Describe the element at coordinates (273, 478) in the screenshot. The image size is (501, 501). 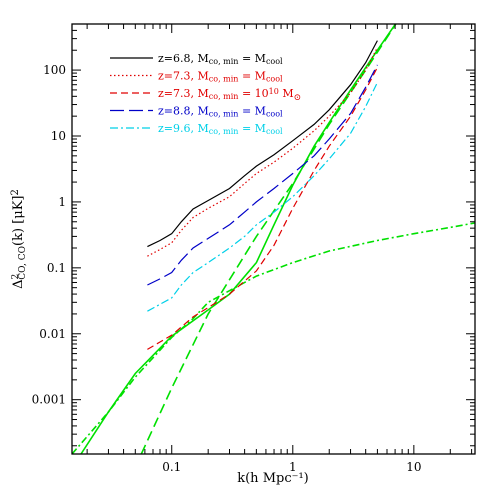
I see `x-axis-label: k(h Mpc⁻¹)` at that location.